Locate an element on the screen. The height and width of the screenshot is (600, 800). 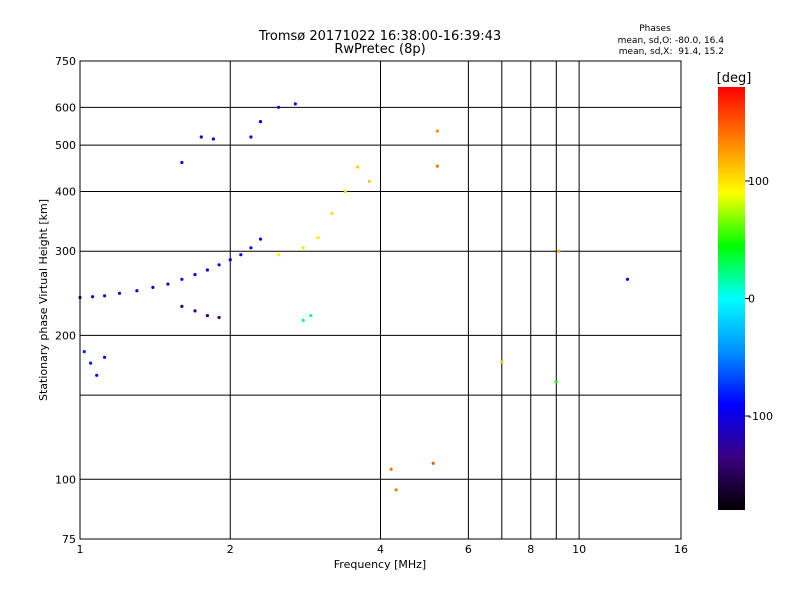
x-tick-label: 6 is located at coordinates (468, 549).